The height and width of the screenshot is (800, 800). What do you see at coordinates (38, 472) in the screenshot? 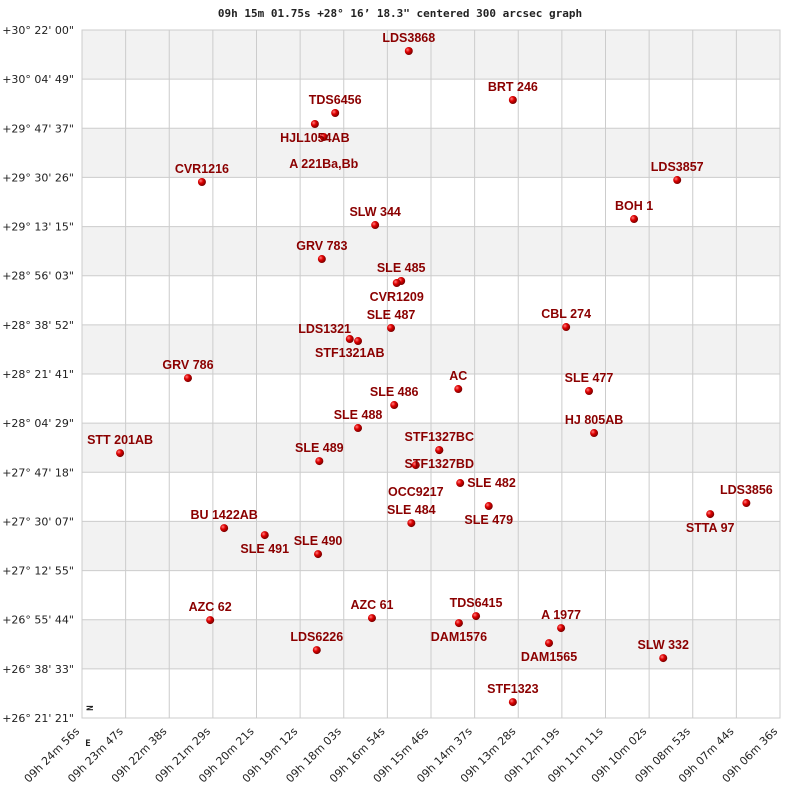
I see `y-tick-label: +27° 47' 18"` at bounding box center [38, 472].